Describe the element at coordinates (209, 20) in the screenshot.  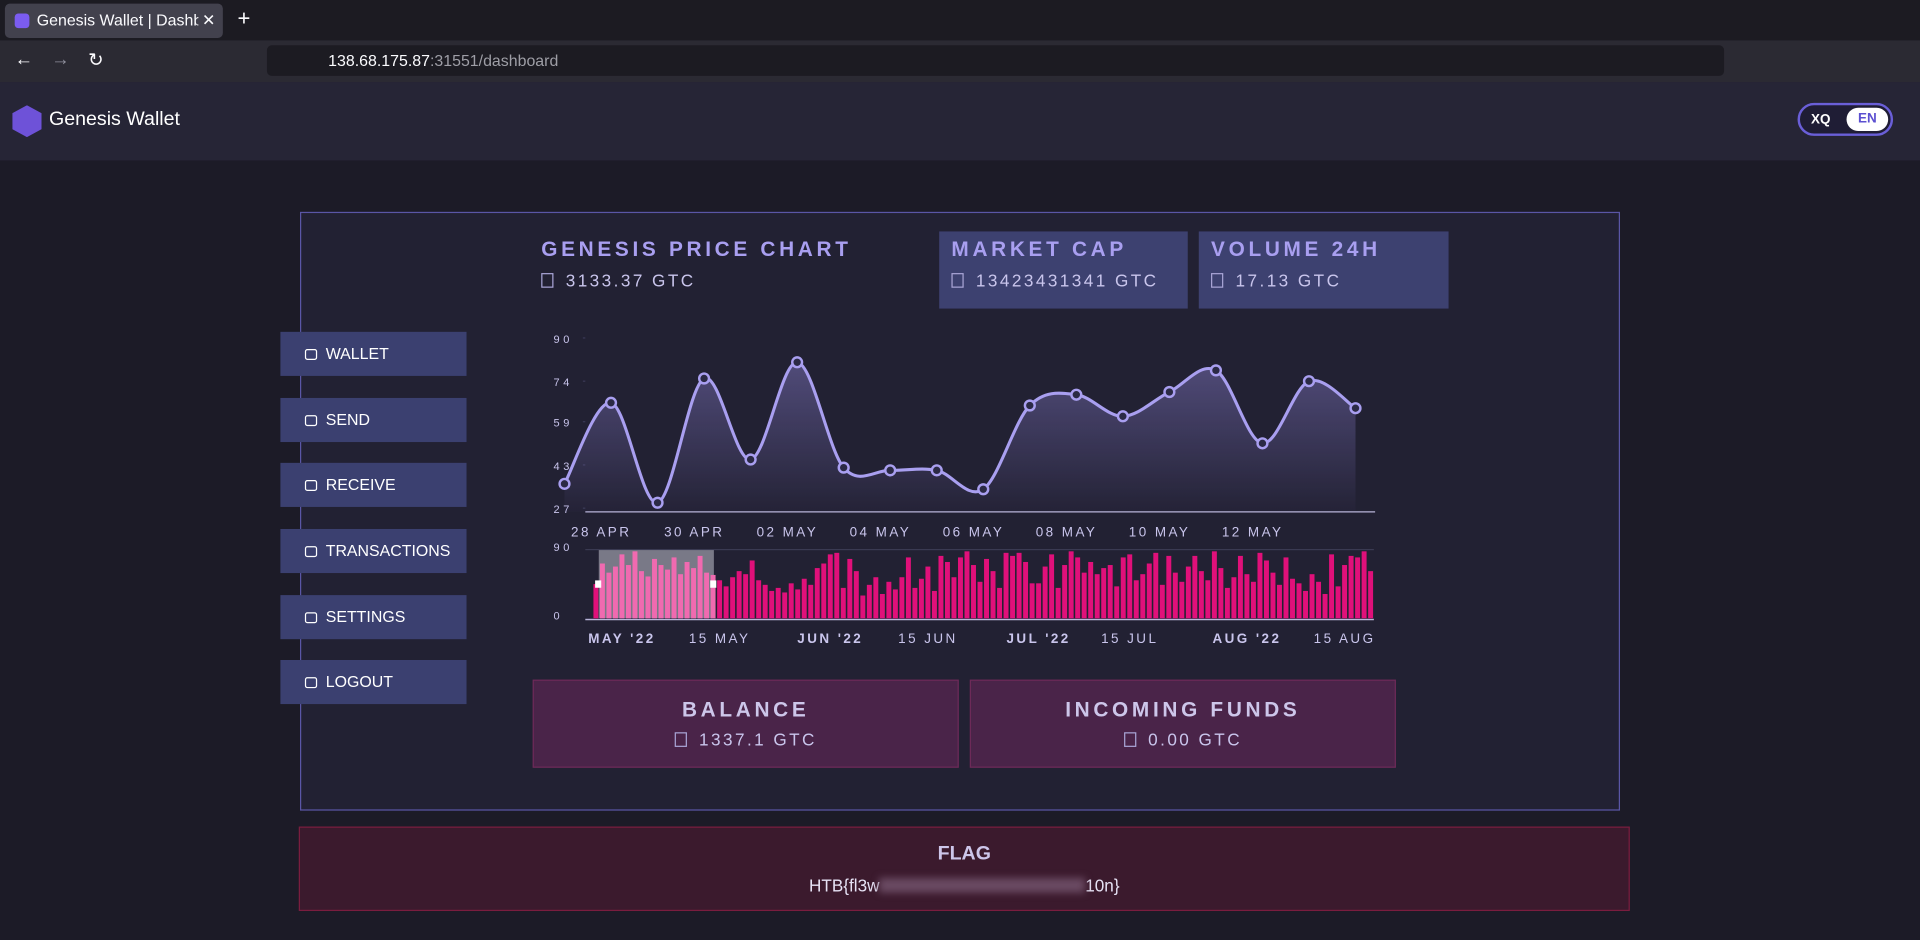
I see `tab-close: ✕` at that location.